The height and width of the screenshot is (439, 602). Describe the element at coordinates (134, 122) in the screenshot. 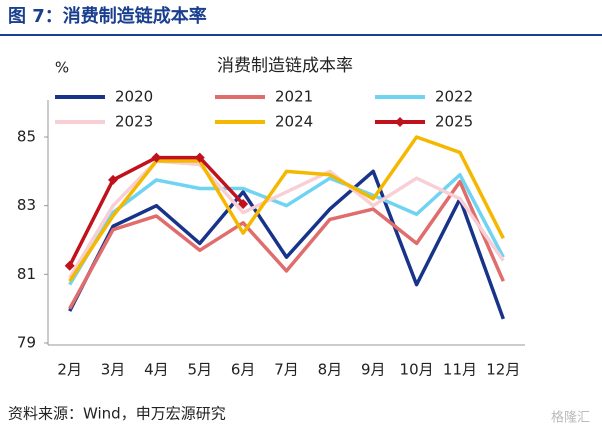

I see `legend-label: 2023` at that location.